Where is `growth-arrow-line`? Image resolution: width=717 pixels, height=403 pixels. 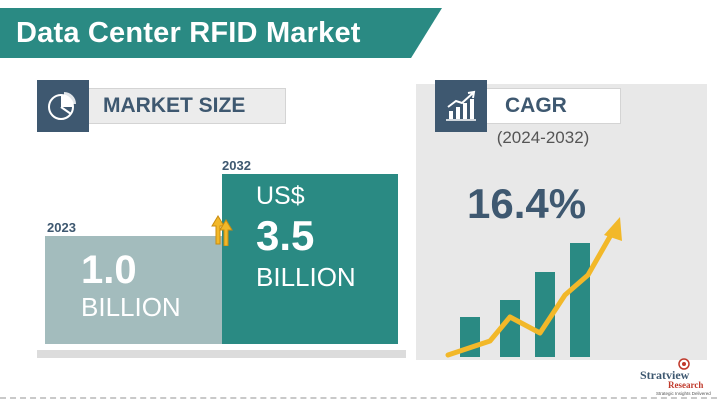 growth-arrow-line is located at coordinates (530, 294).